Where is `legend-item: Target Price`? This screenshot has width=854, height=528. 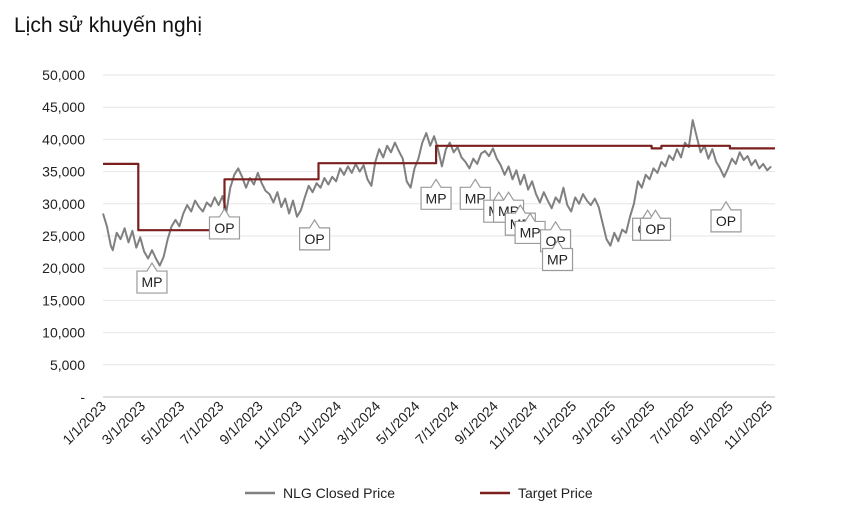 legend-item: Target Price is located at coordinates (536, 493).